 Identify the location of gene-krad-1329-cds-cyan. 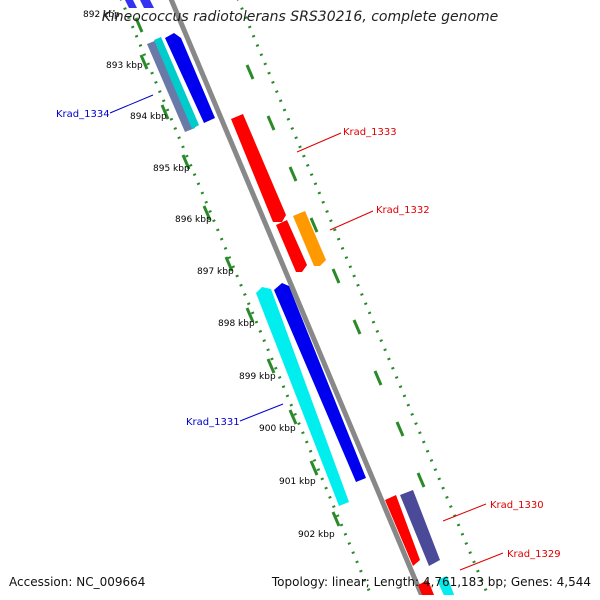
(446, 588).